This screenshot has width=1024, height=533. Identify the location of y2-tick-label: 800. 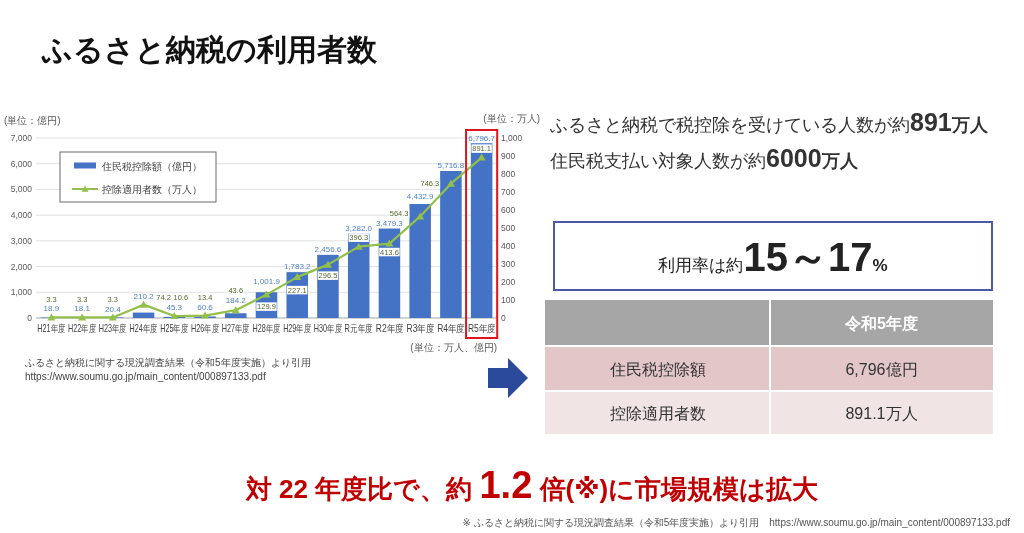
(508, 174).